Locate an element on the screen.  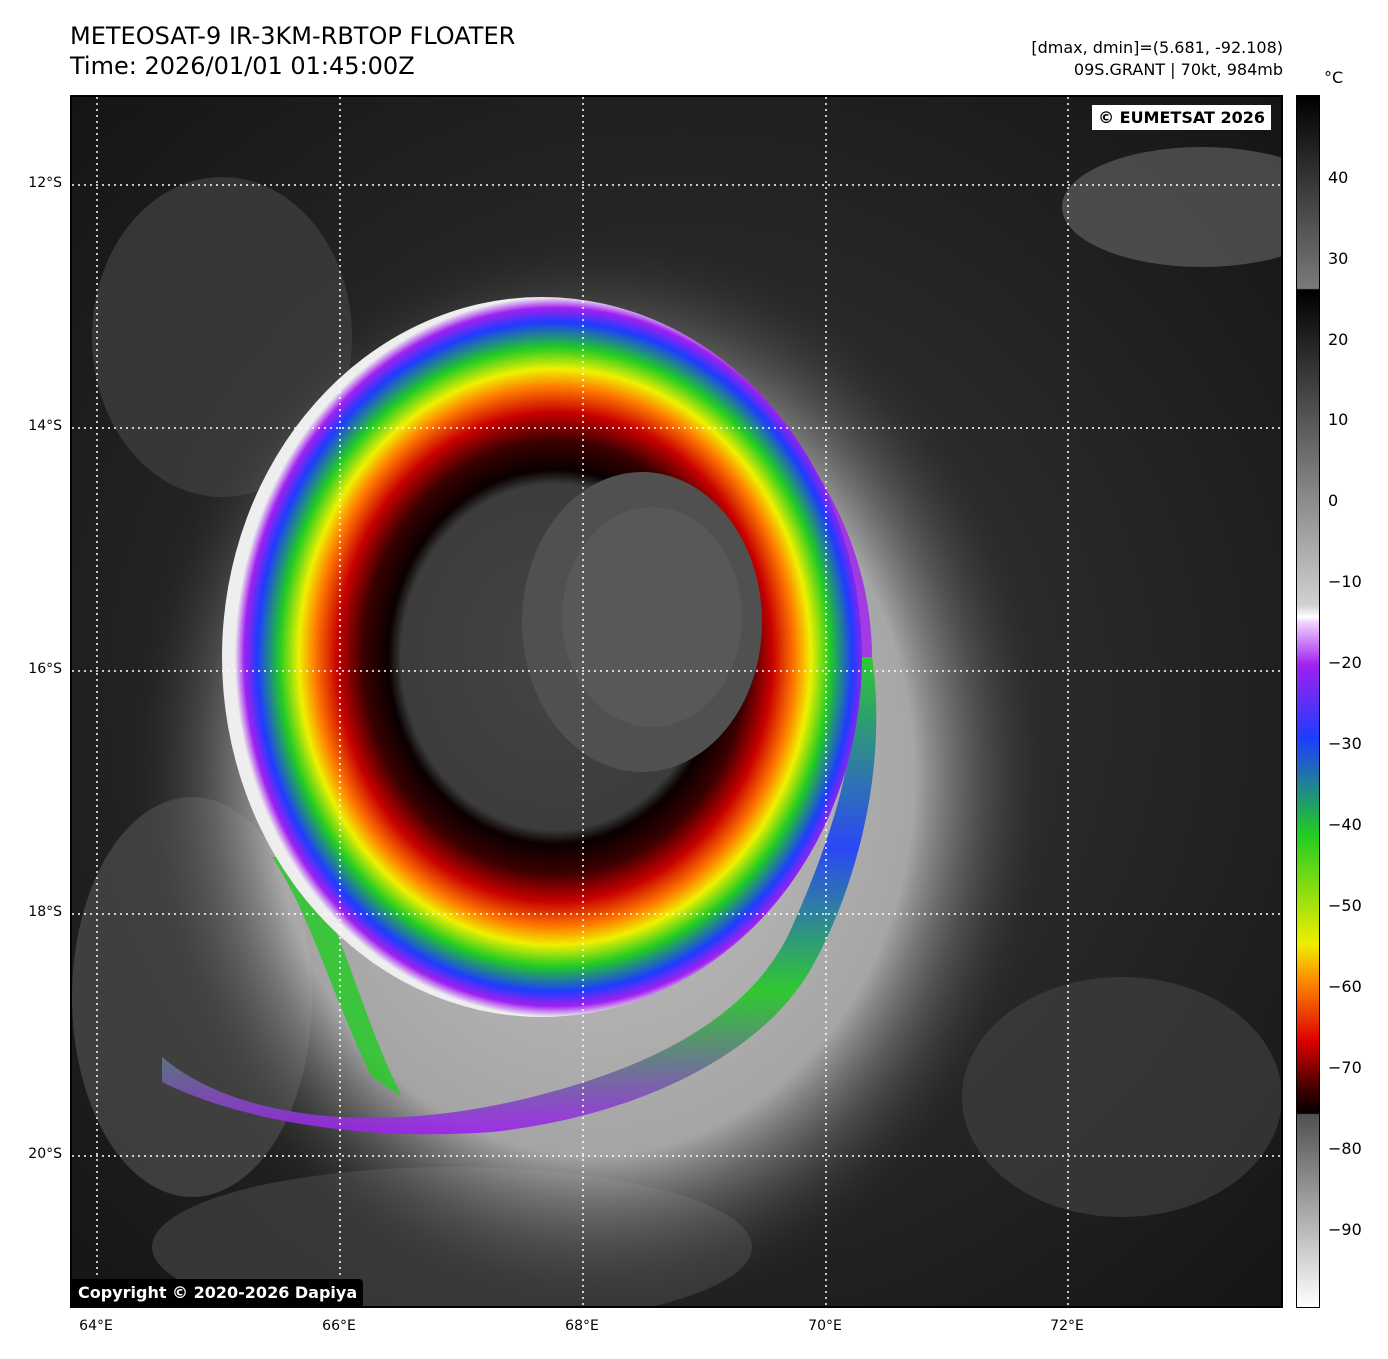
colorbar-tick-minus20: −20 is located at coordinates (1345, 662).